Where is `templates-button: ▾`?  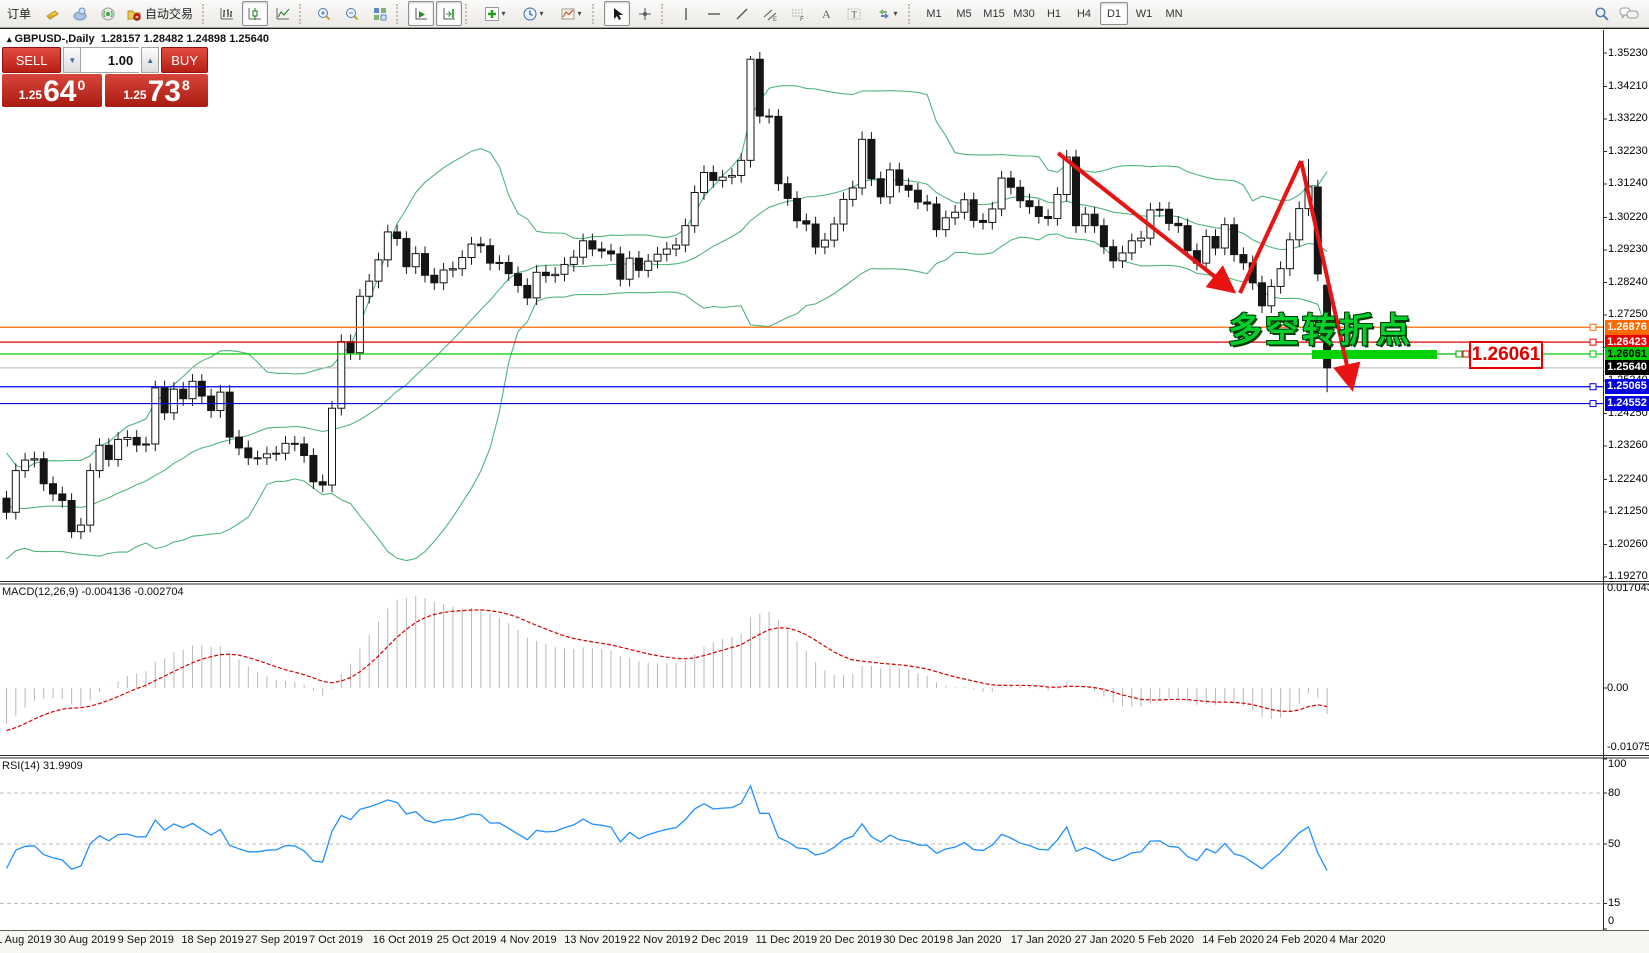
templates-button: ▾ is located at coordinates (571, 13).